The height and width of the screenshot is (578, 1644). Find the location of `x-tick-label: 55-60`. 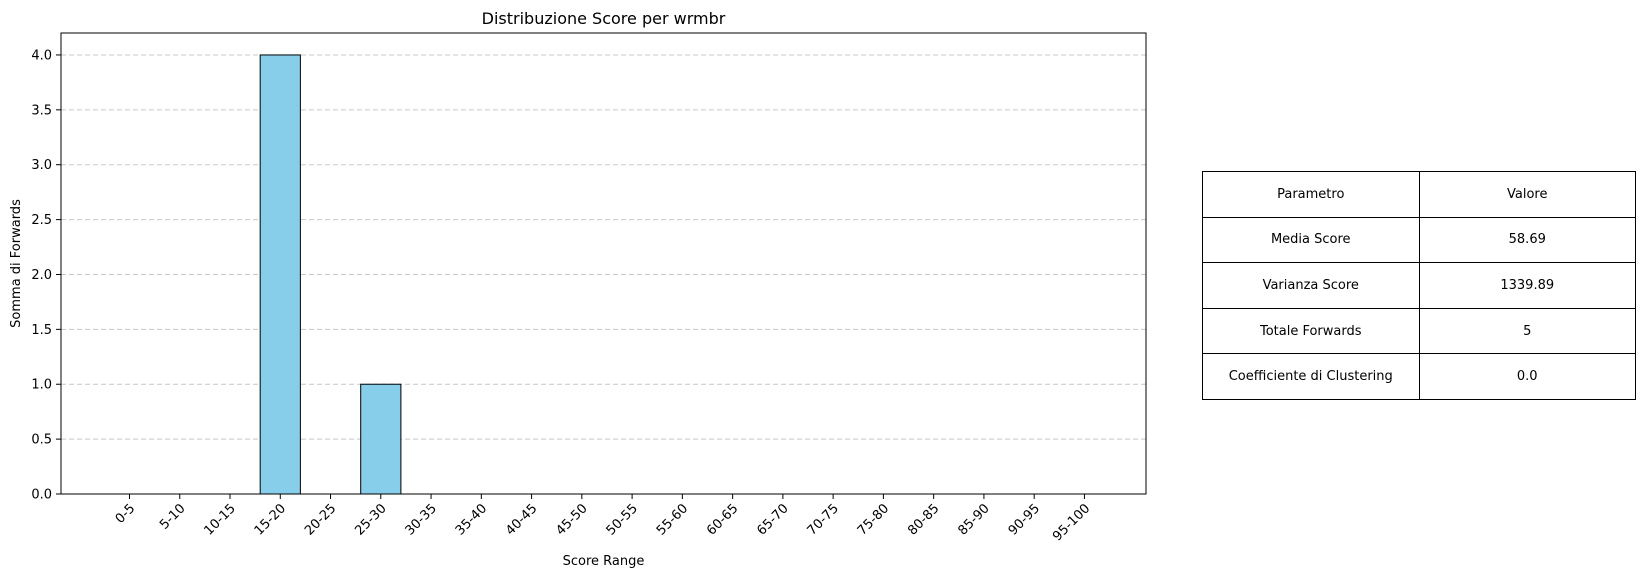

x-tick-label: 55-60 is located at coordinates (672, 519).